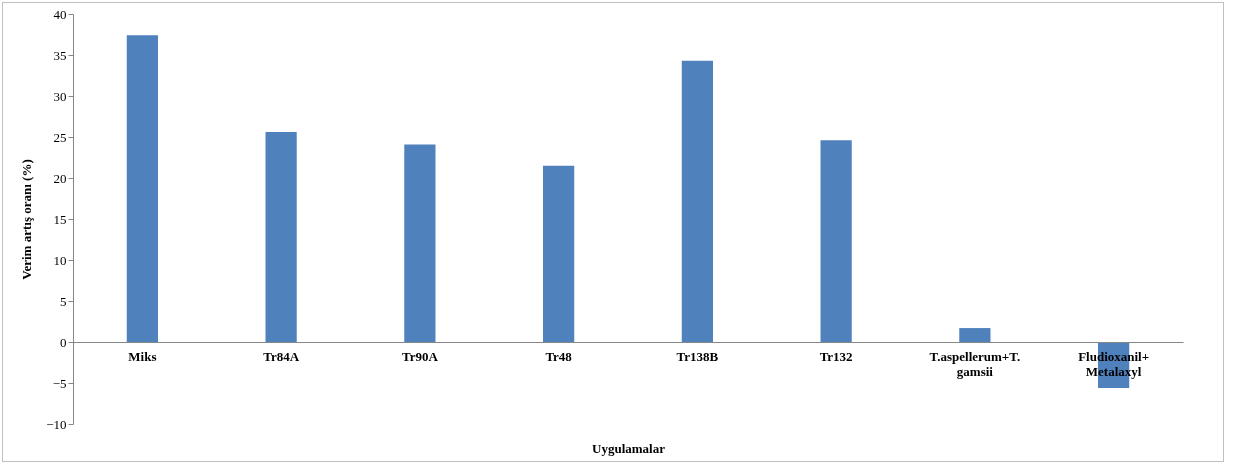 The width and height of the screenshot is (1238, 470). Describe the element at coordinates (975, 363) in the screenshot. I see `x-tick-label: T.aspellerum+T. gamsii` at that location.